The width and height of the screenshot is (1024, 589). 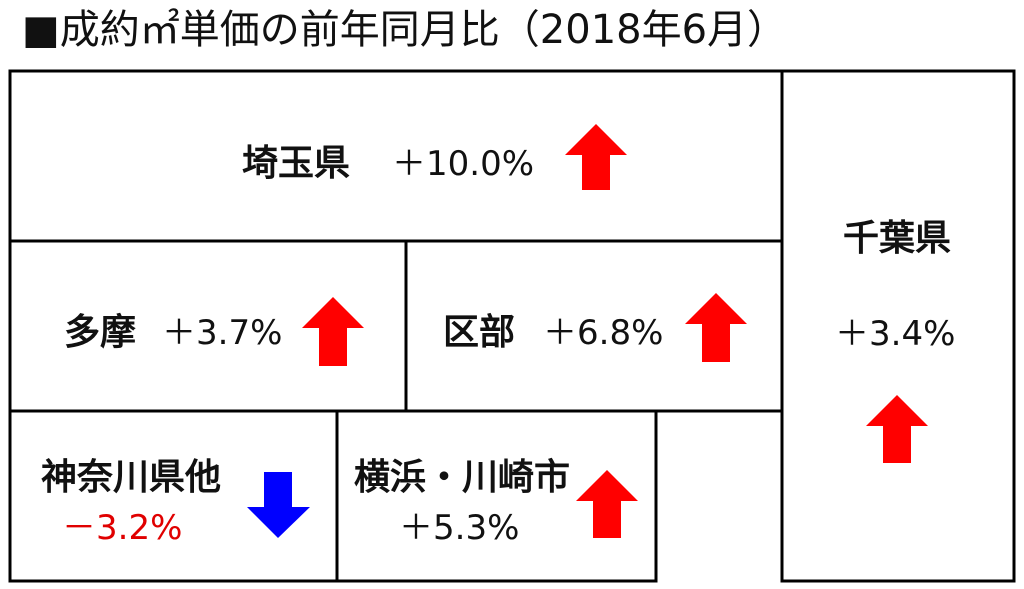 I want to click on region-change-chiba: ＋3.4%, so click(x=895, y=334).